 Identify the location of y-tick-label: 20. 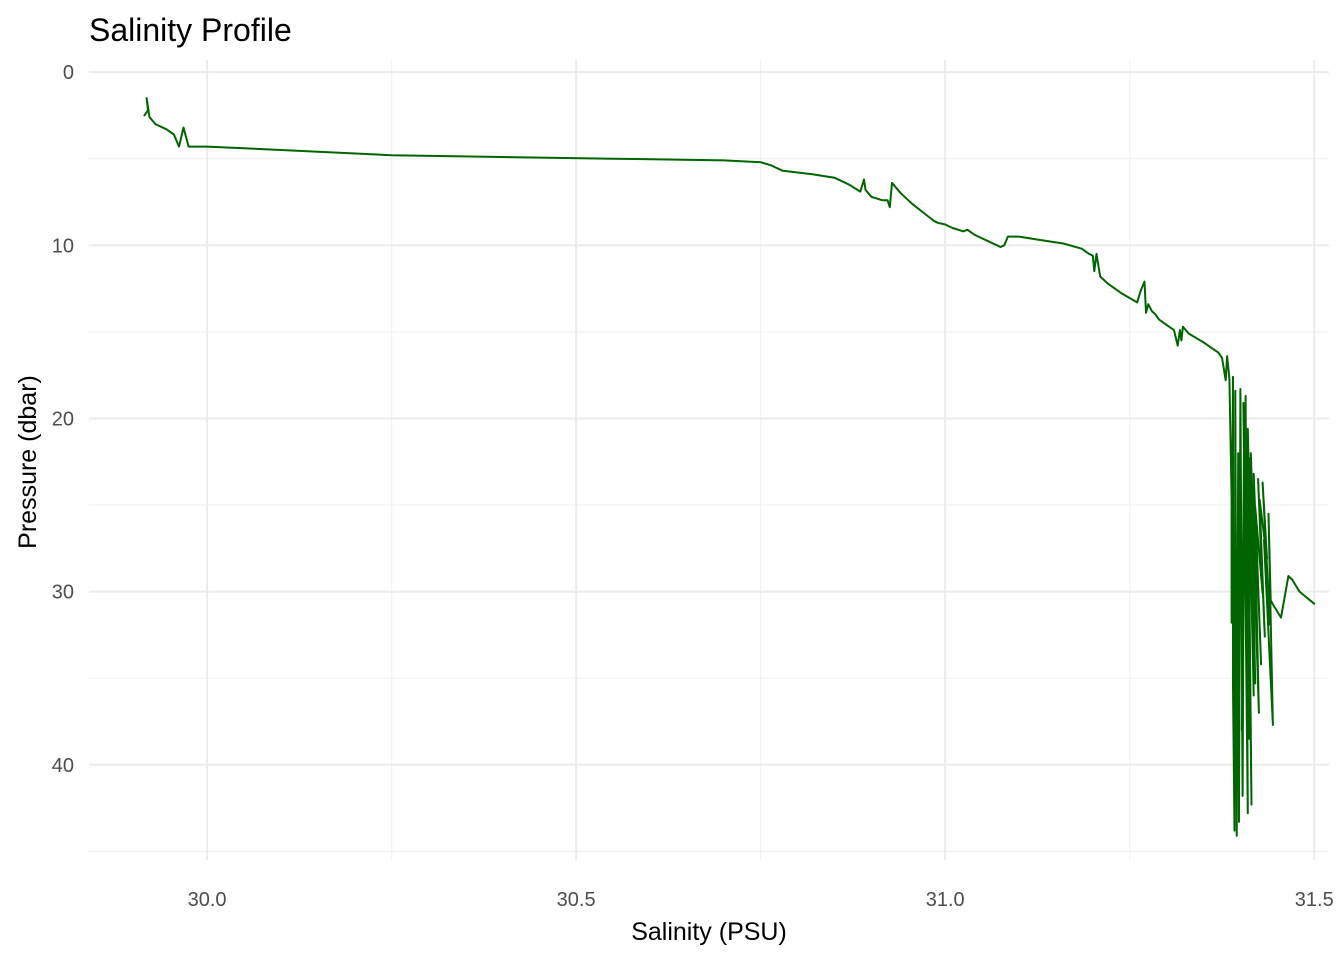
(63, 419).